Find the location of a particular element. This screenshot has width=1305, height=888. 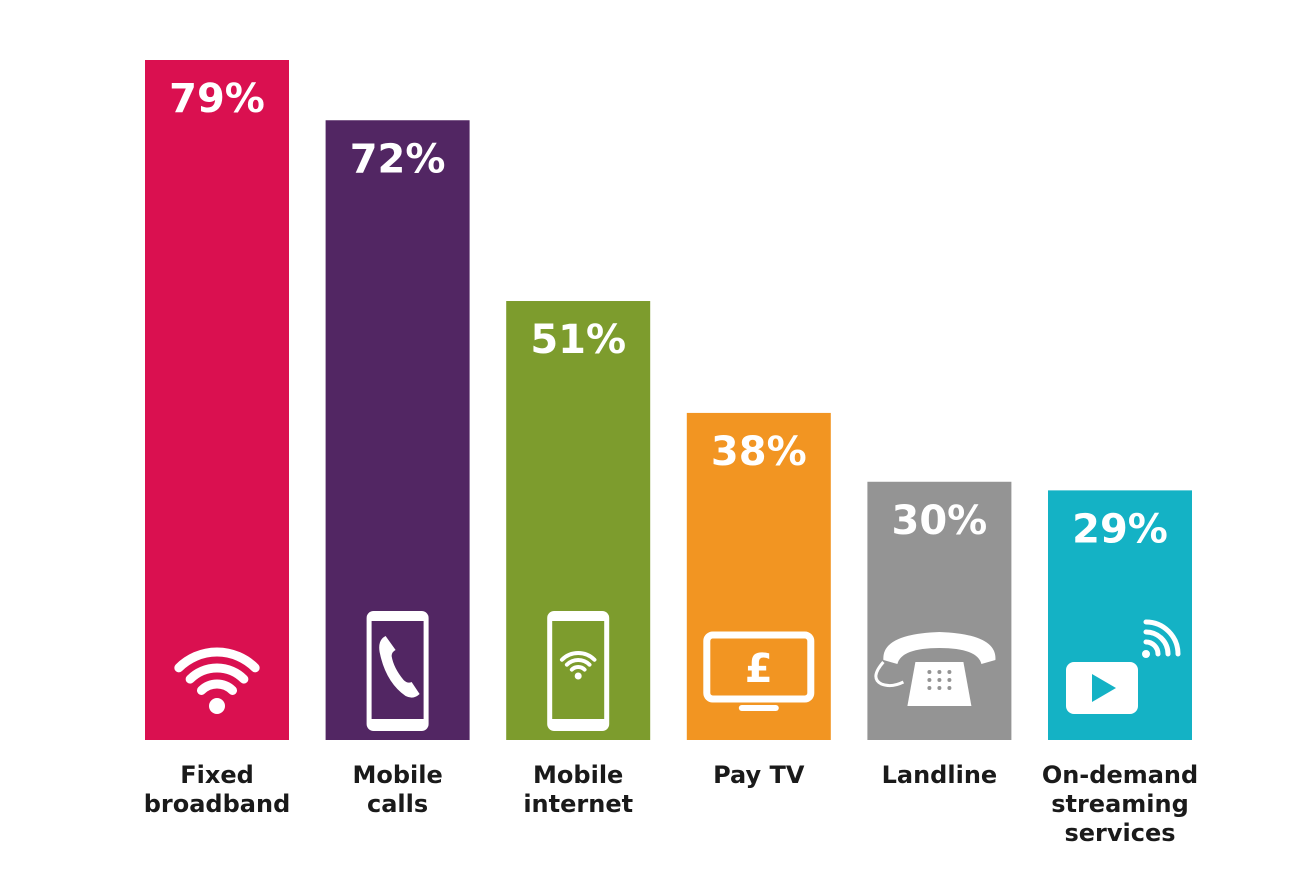

bar-value-label-4: 30% is located at coordinates (940, 521).